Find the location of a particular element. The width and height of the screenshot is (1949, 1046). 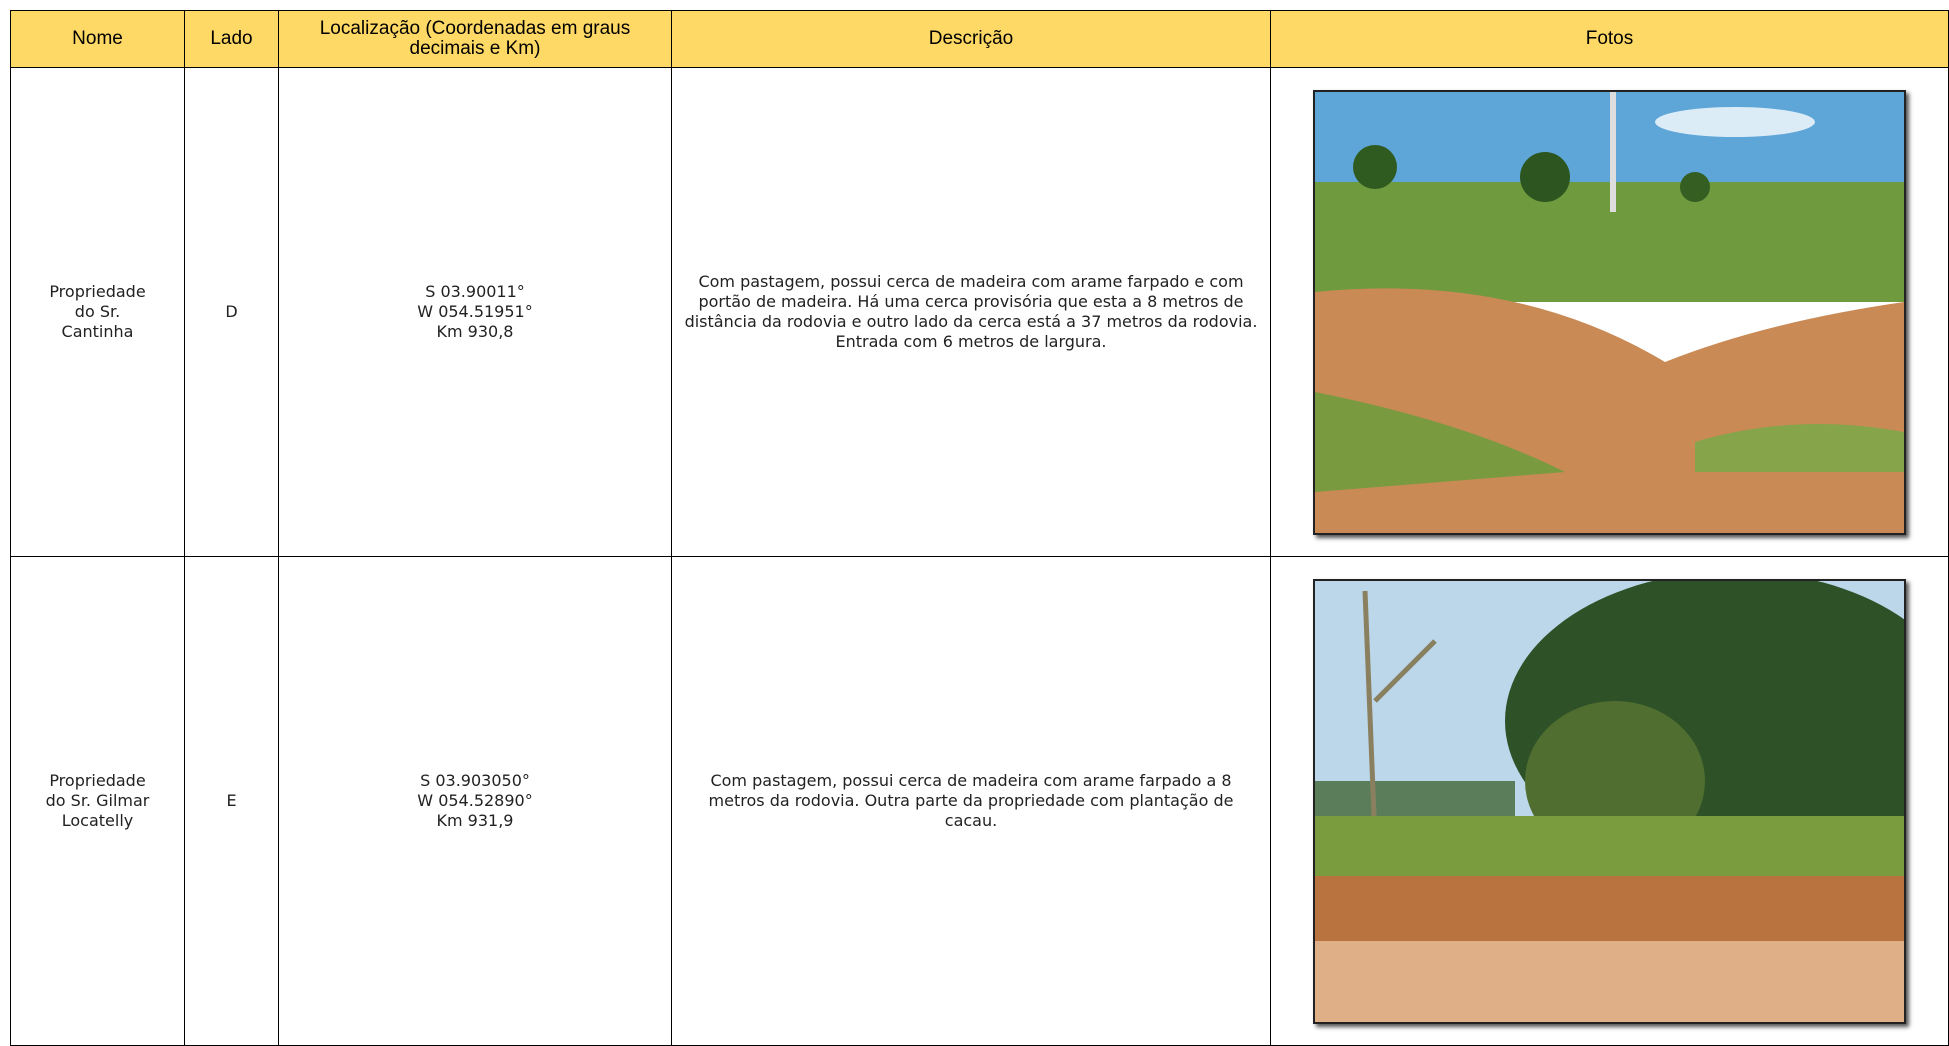

text: do Sr. is located at coordinates (97, 311).